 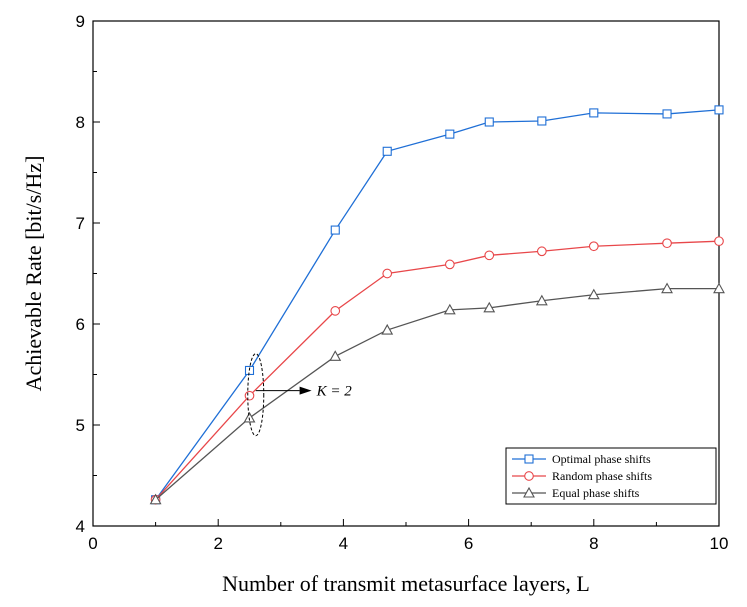 What do you see at coordinates (602, 476) in the screenshot?
I see `legend-label: Random phase shifts` at bounding box center [602, 476].